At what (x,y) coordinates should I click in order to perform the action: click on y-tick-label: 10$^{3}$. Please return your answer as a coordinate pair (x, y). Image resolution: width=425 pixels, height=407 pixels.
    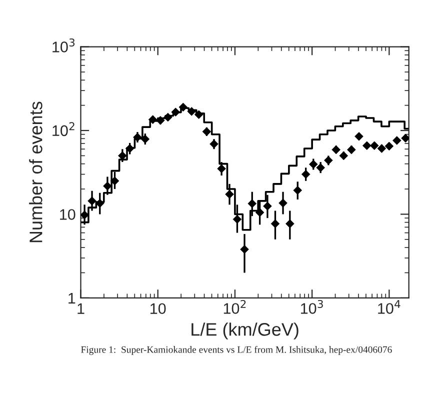
    Looking at the image, I should click on (63, 45).